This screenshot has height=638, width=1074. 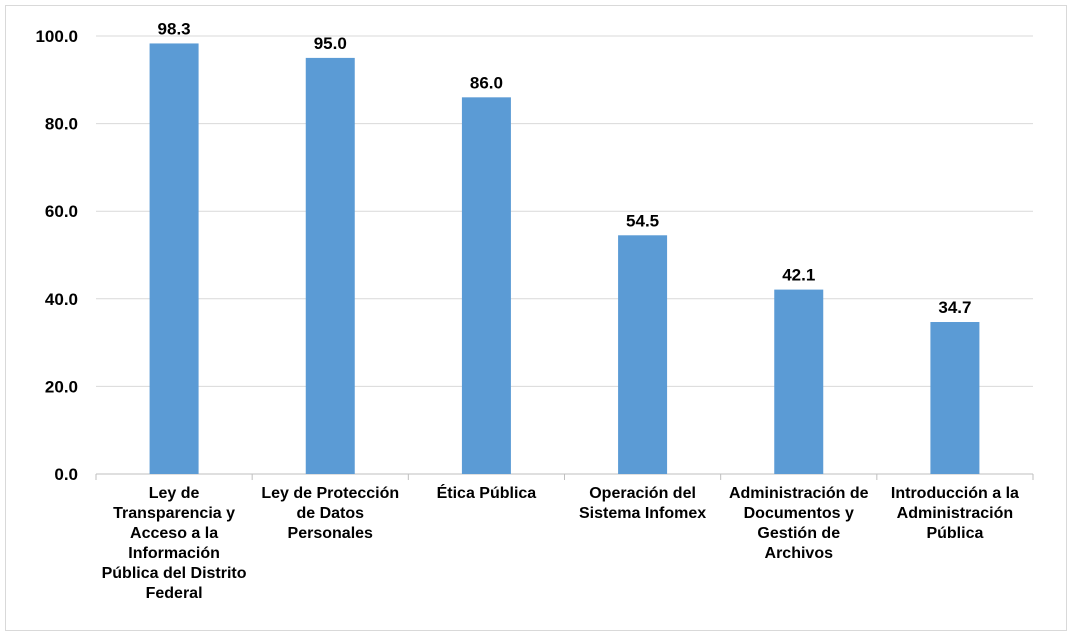 What do you see at coordinates (954, 513) in the screenshot?
I see `x-category-label: Introducción a la Administración Pública` at bounding box center [954, 513].